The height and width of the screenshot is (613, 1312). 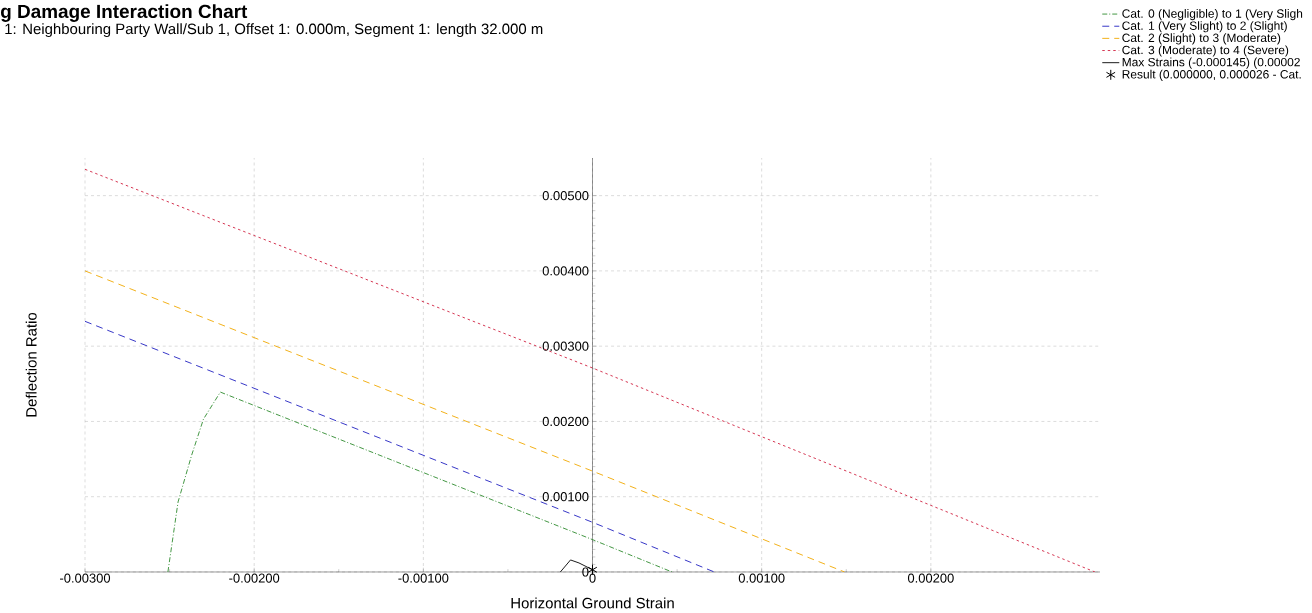 What do you see at coordinates (1211, 63) in the screenshot?
I see `legend-label: Max Strains (-0.000145) (0.00002` at bounding box center [1211, 63].